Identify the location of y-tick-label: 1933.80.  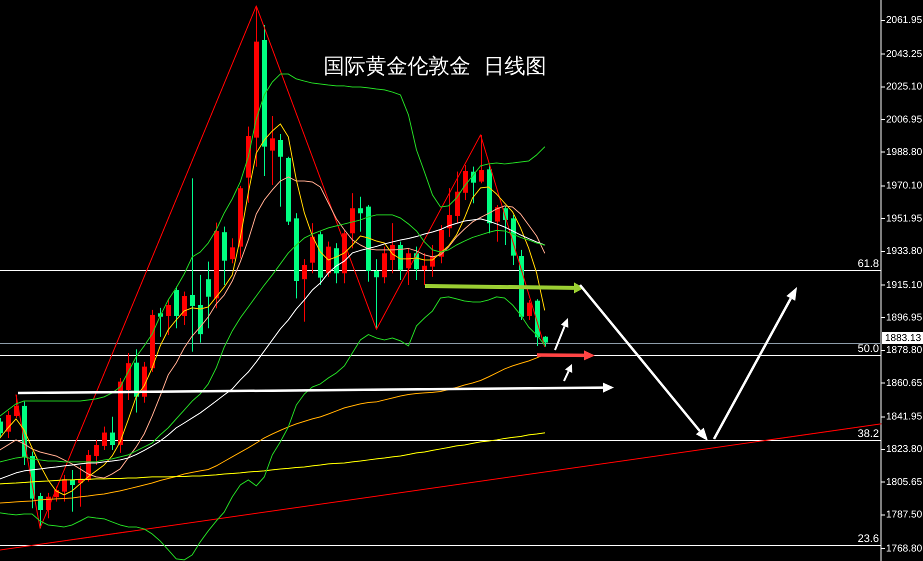
(904, 252).